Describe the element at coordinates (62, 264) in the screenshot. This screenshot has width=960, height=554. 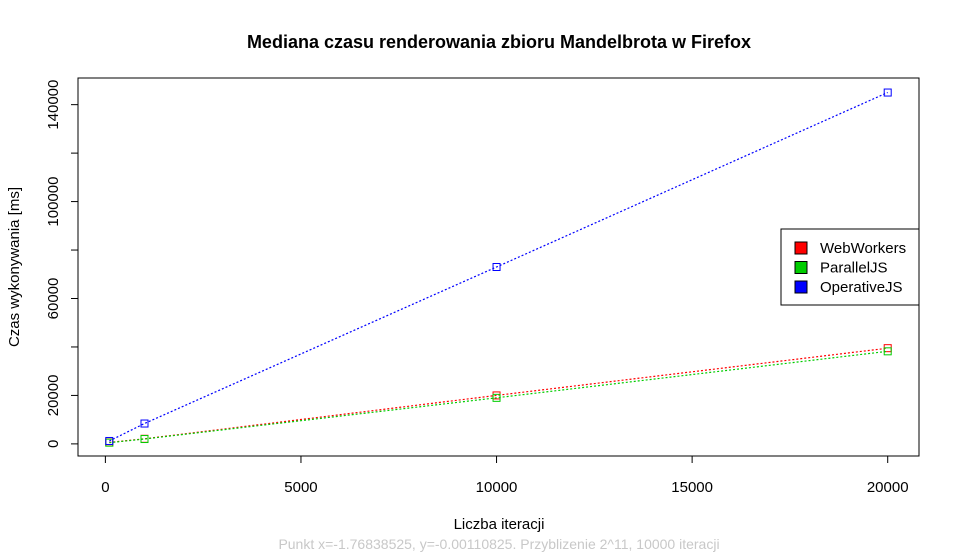
I see `y-axis: 0 20000 60000 100000 140000` at that location.